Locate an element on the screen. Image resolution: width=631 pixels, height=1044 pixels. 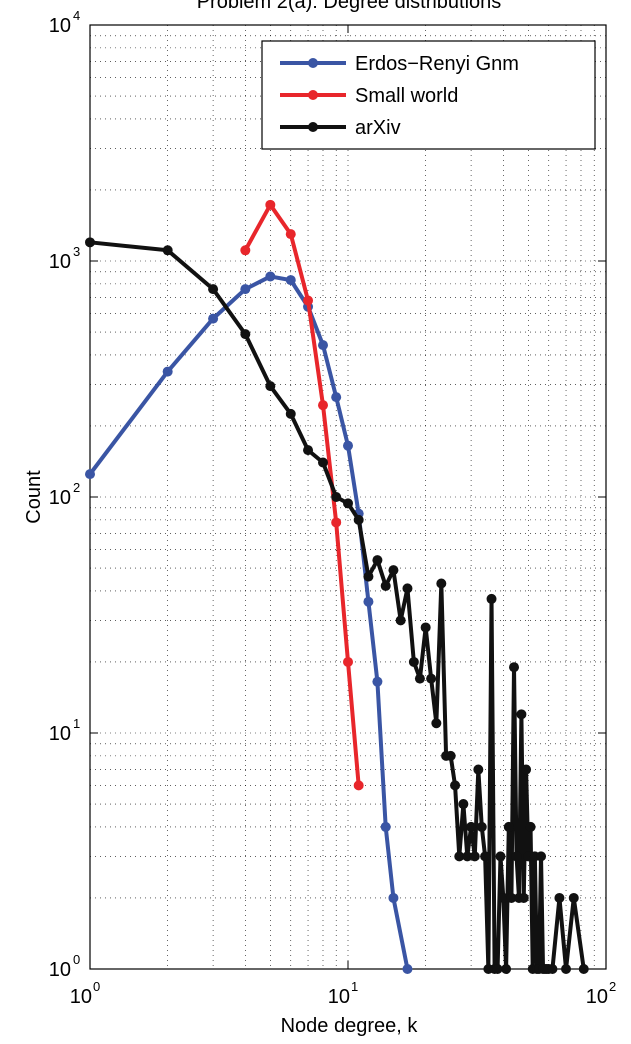
x-axis-label: Node degree, k is located at coordinates (350, 1026).